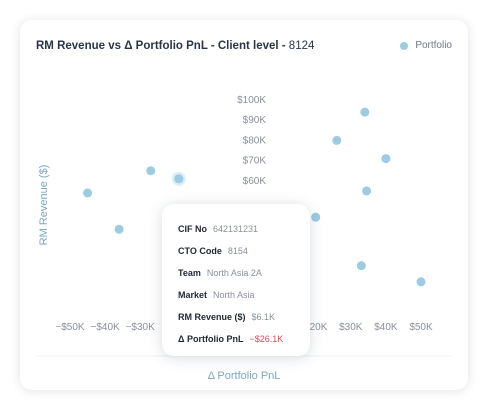  I want to click on legend-label: Portfolio, so click(433, 45).